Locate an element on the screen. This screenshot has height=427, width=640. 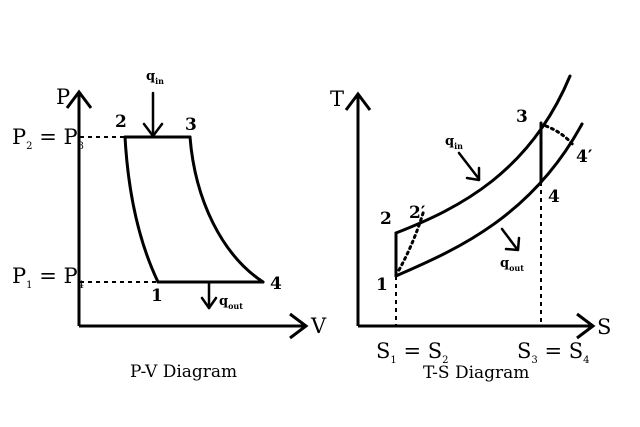
ts-q-out-arrowhead is located at coordinates (512, 244).